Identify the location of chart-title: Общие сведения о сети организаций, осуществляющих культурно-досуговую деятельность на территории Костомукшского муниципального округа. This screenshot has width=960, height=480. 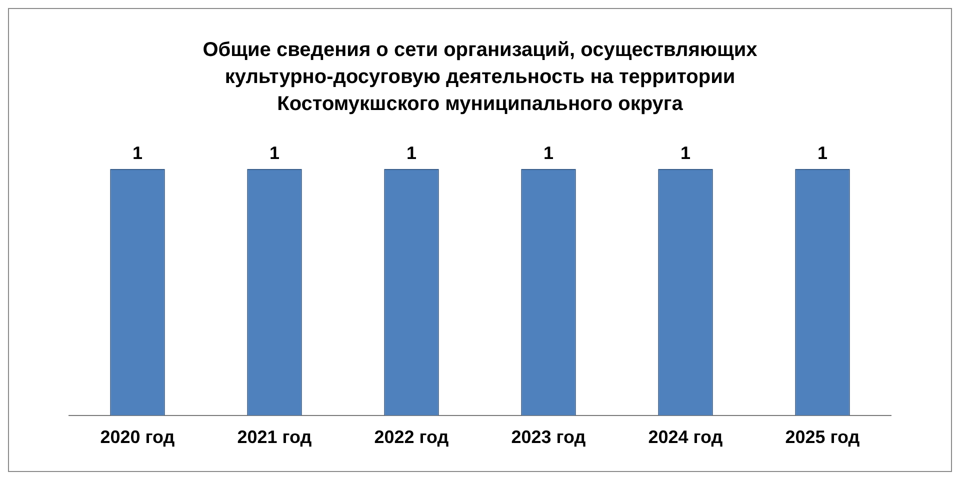
(480, 76).